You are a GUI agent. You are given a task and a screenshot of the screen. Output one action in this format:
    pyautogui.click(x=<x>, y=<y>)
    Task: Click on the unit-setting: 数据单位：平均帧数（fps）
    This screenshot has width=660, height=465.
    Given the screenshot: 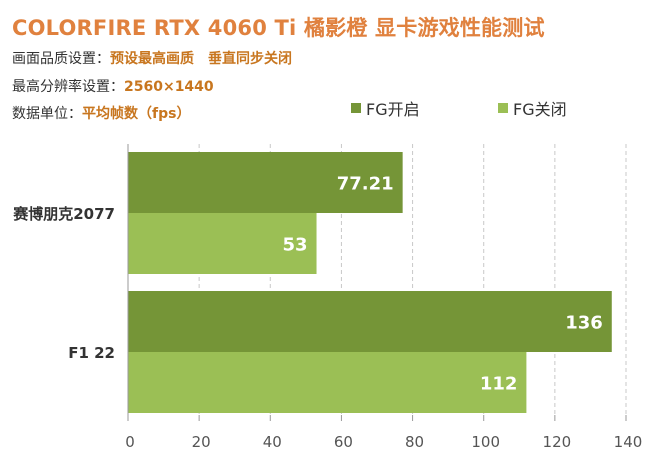 What is the action you would take?
    pyautogui.click(x=101, y=113)
    